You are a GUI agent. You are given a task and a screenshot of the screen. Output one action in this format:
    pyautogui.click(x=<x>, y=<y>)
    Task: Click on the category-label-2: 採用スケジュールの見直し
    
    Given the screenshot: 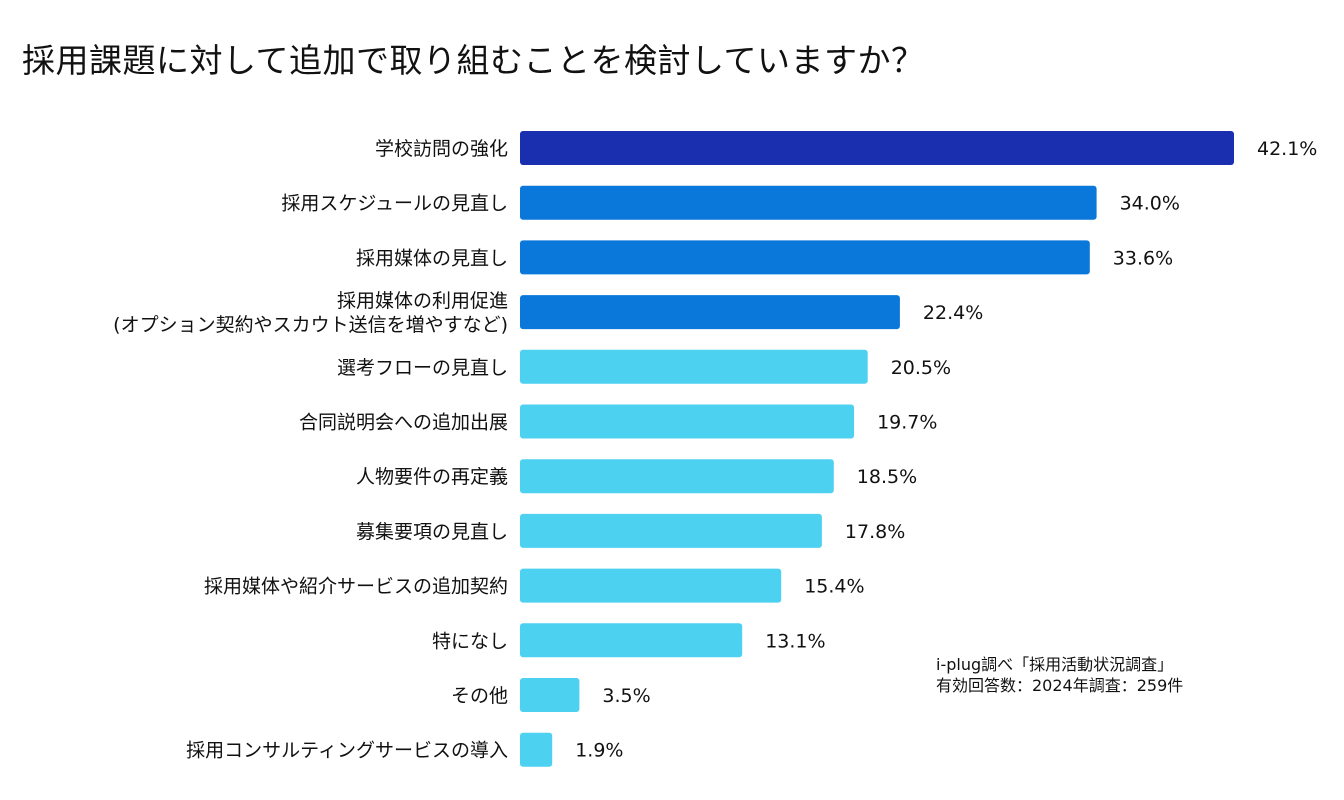 What is the action you would take?
    pyautogui.click(x=394, y=204)
    